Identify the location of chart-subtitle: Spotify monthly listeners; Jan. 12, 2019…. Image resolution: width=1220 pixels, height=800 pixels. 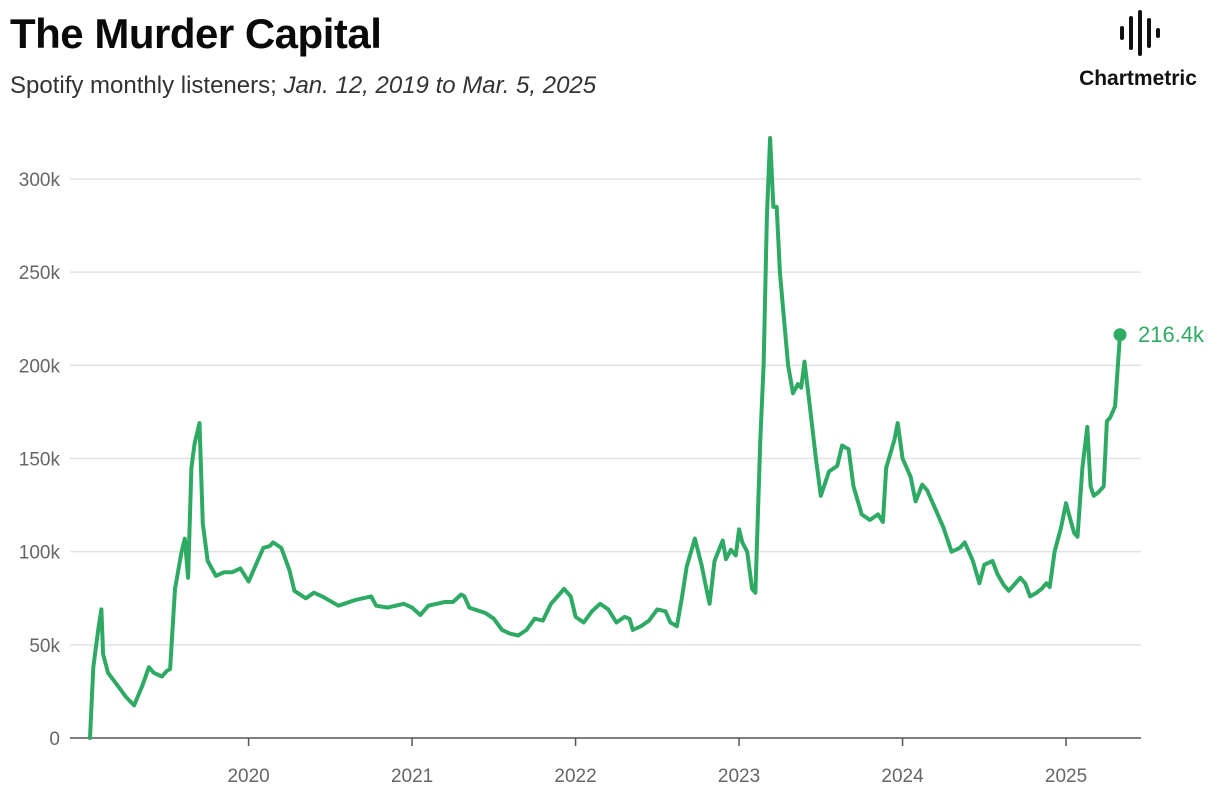
(303, 86).